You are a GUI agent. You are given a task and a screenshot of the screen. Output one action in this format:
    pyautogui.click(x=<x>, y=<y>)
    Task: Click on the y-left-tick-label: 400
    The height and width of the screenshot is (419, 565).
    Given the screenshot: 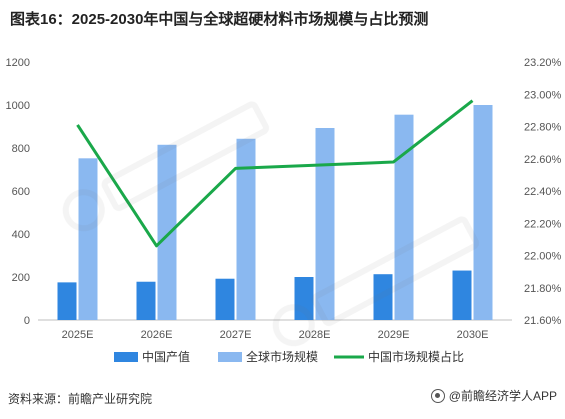 What is the action you would take?
    pyautogui.click(x=21, y=235)
    